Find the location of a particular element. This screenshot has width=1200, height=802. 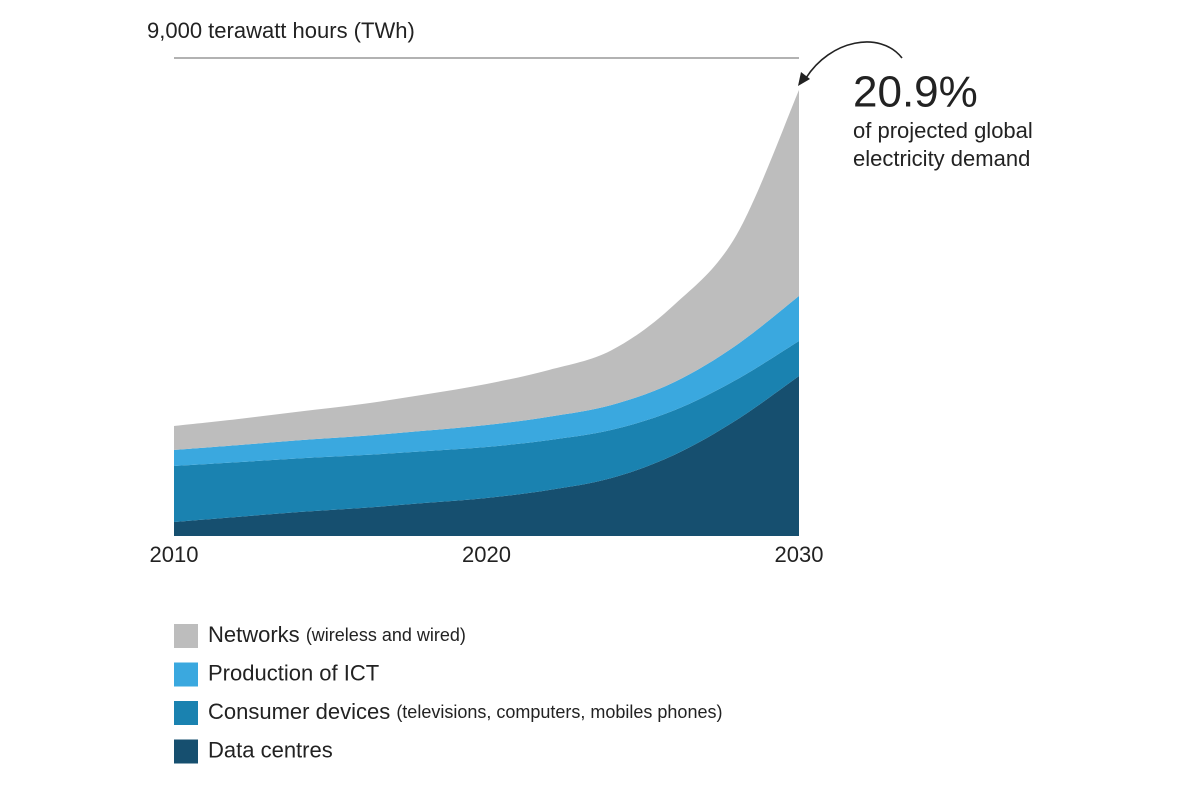

legend-name: Production of ICT is located at coordinates (293, 672).